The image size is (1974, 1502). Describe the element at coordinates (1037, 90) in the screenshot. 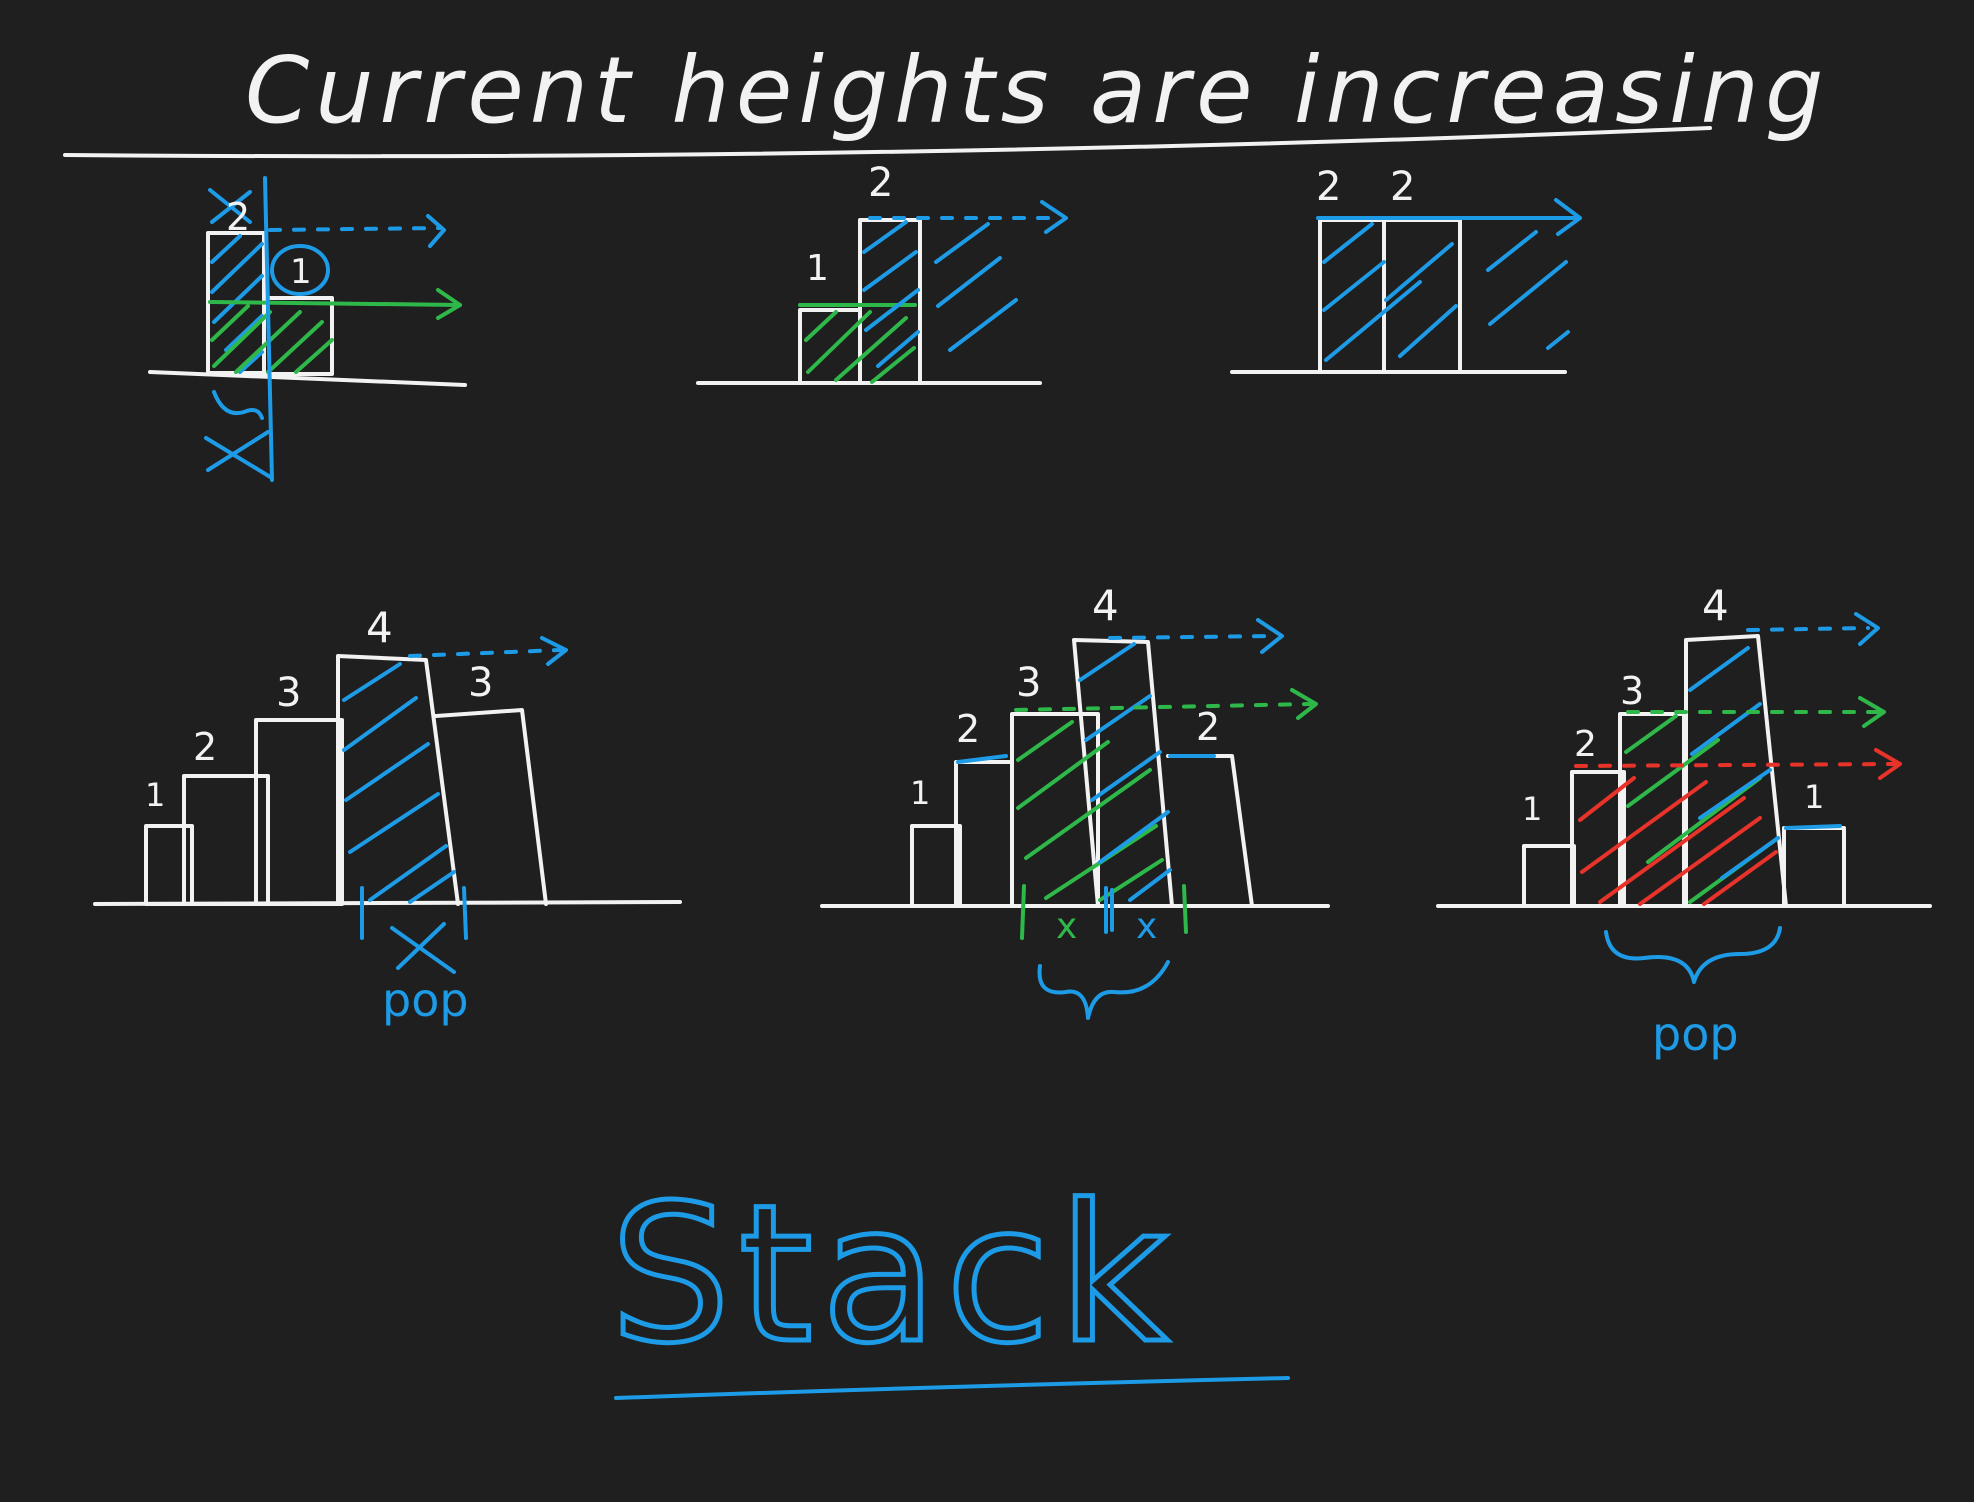

I see `title-text: Current heights are increasing` at that location.